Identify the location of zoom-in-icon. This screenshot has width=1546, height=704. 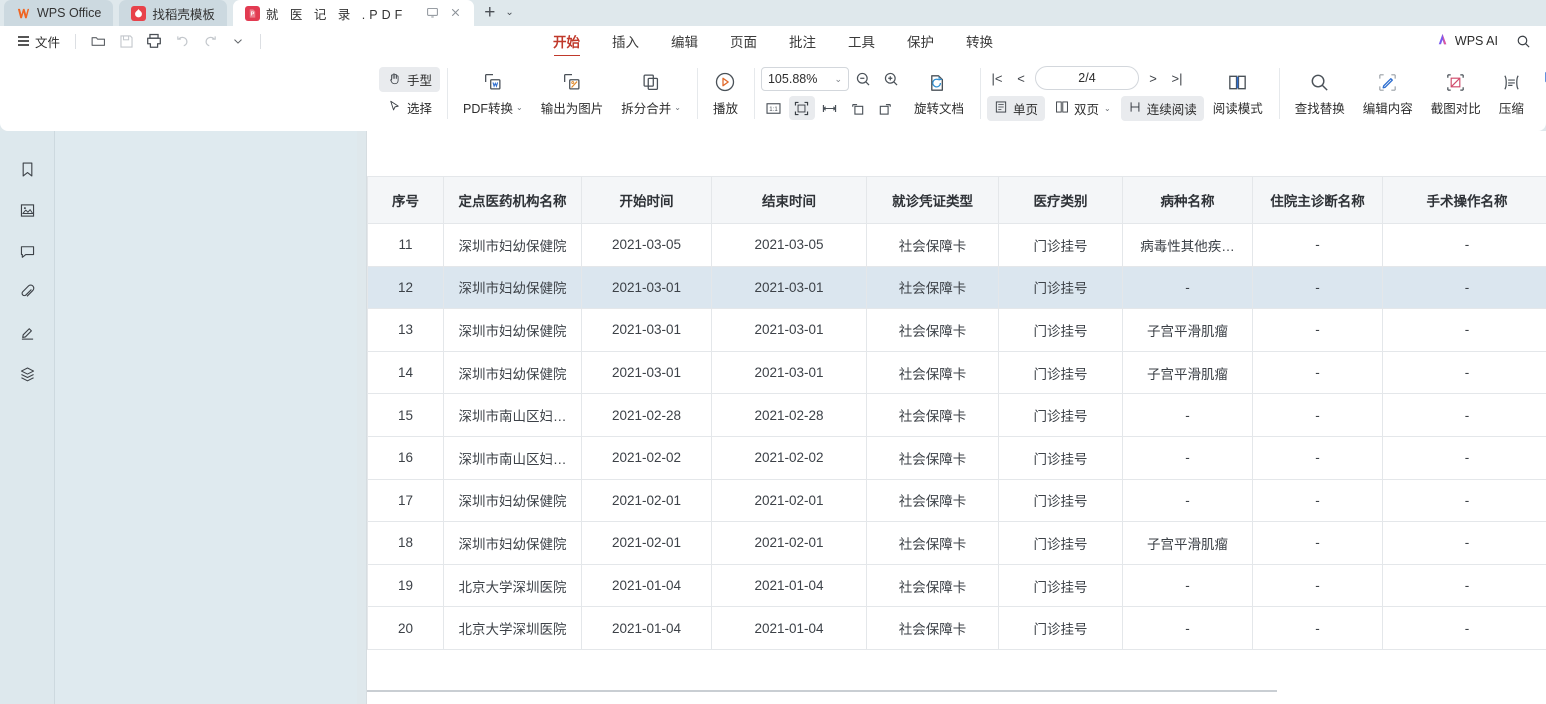
(892, 79).